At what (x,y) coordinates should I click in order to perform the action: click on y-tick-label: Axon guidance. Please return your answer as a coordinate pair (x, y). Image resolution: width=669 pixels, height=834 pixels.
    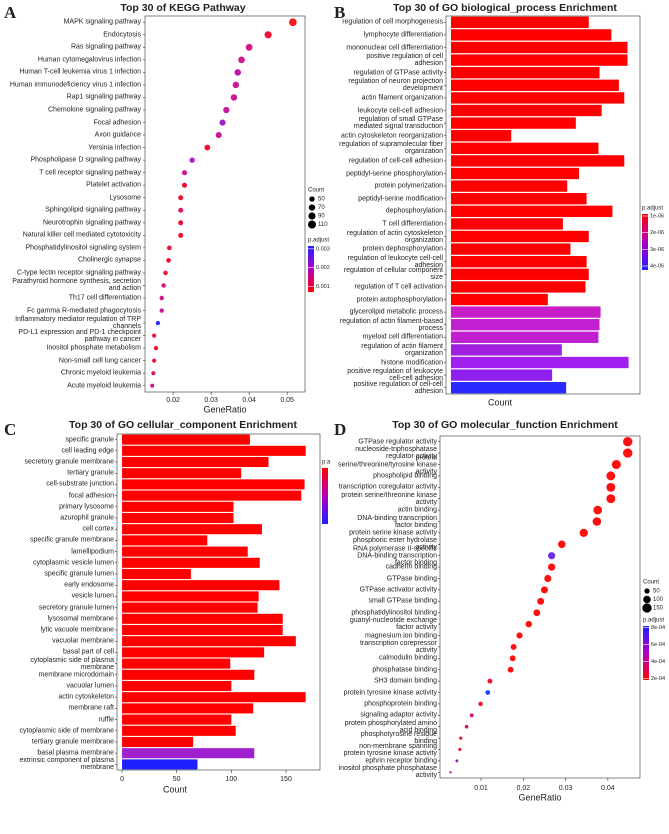
    Looking at the image, I should click on (117, 135).